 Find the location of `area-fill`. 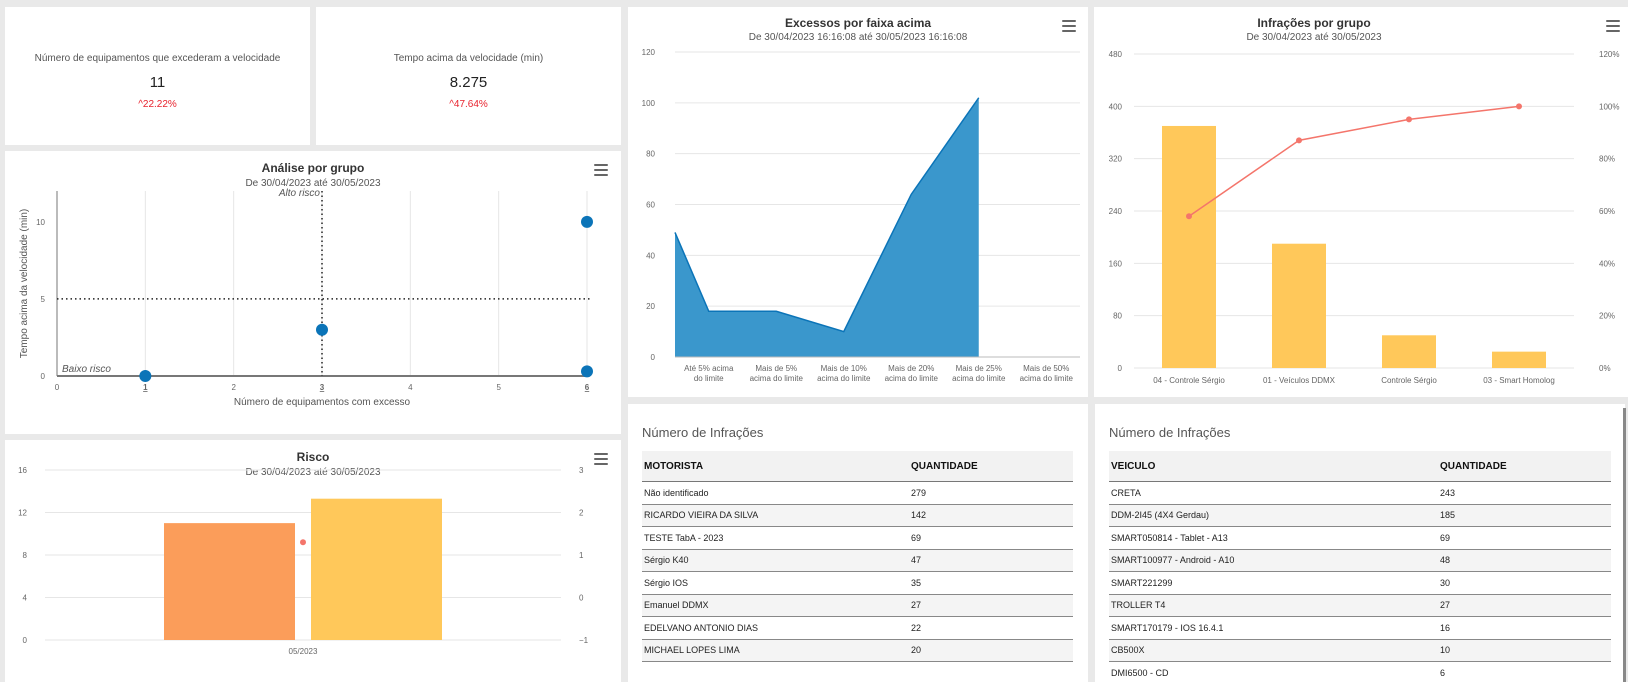

area-fill is located at coordinates (827, 227).